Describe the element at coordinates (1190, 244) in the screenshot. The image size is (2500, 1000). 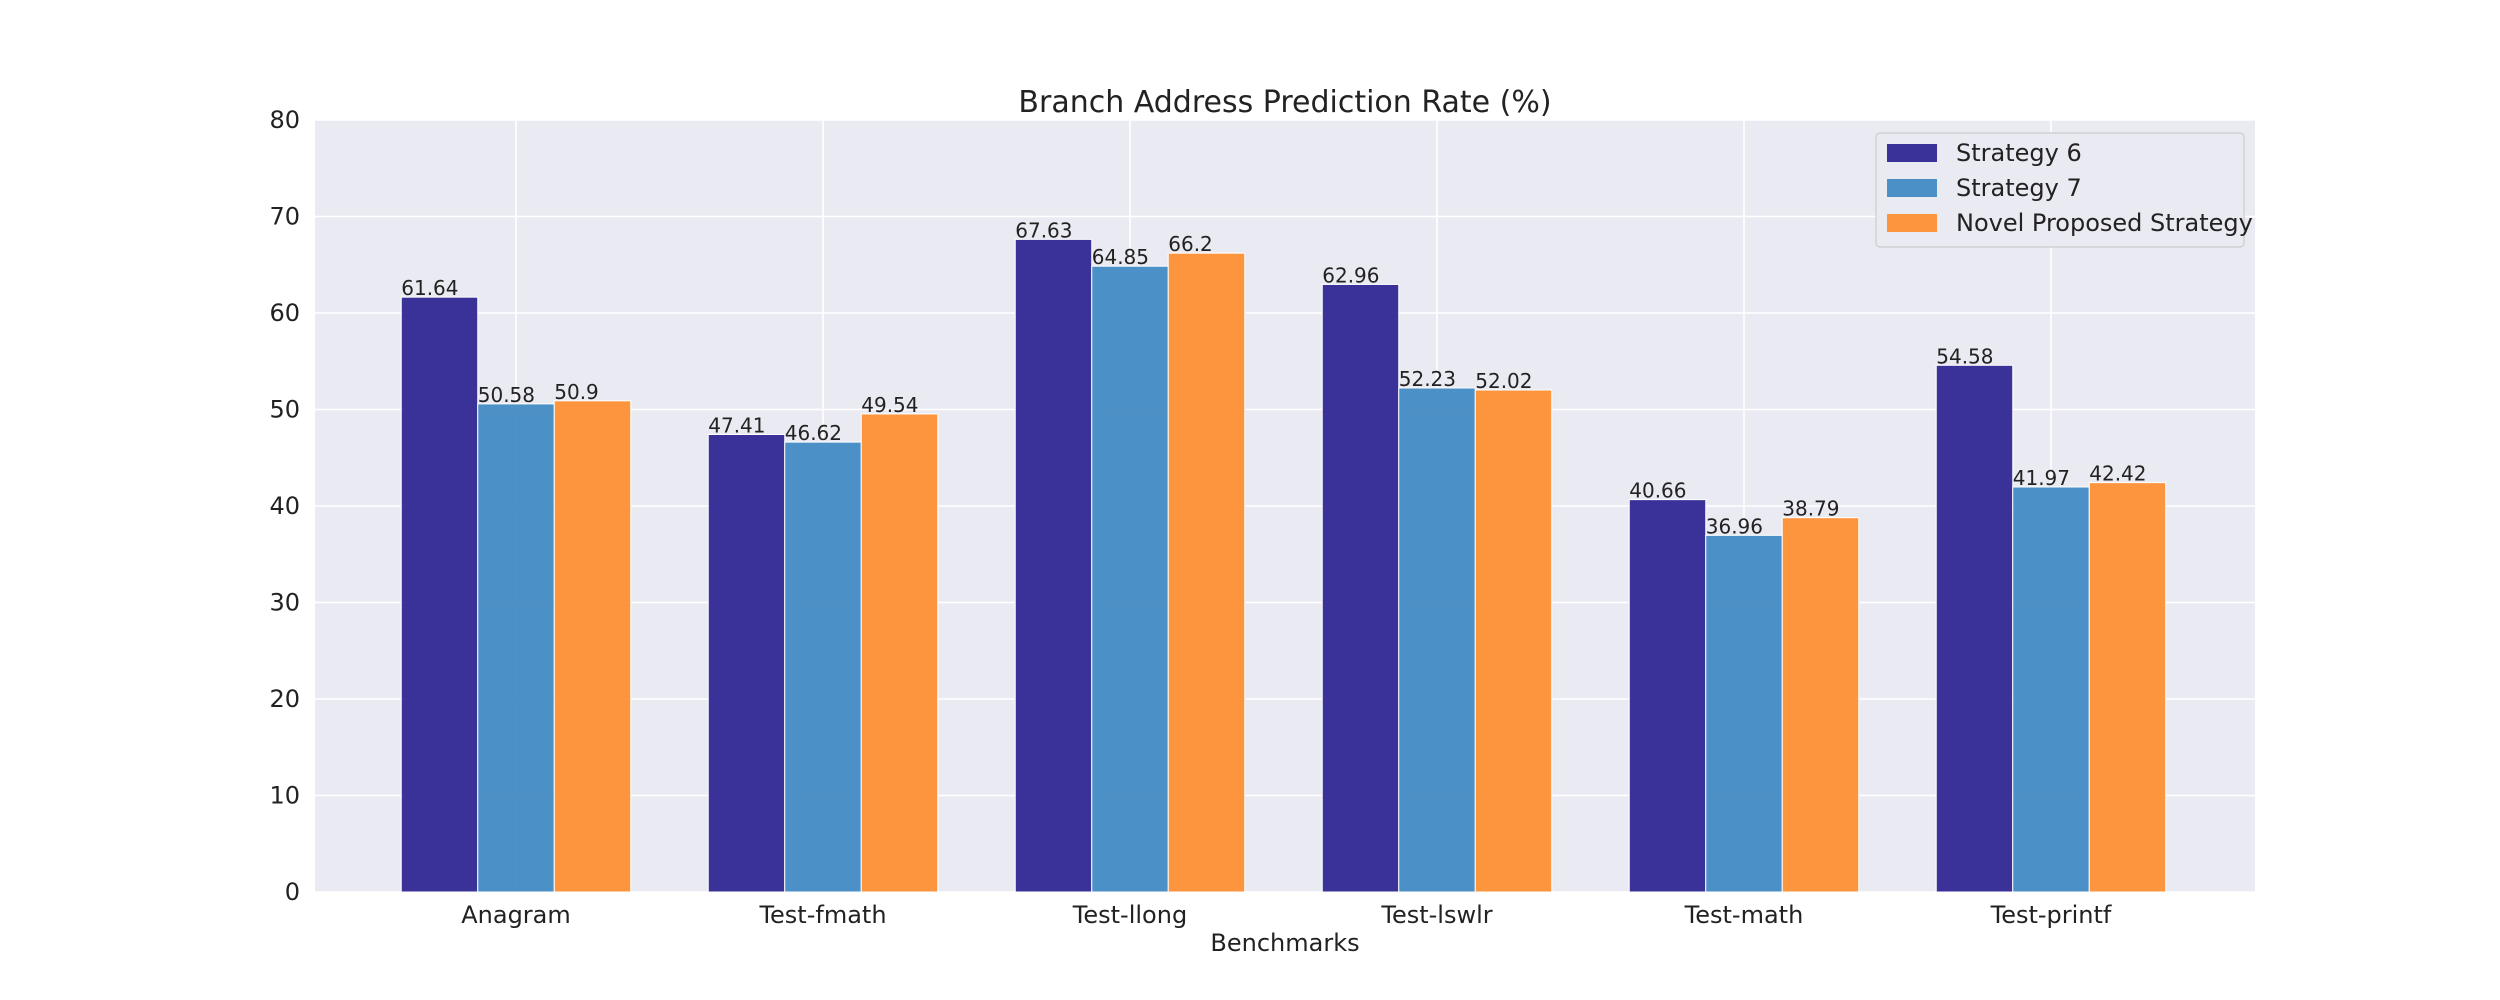
I see `bar-value-label: 66.2` at that location.